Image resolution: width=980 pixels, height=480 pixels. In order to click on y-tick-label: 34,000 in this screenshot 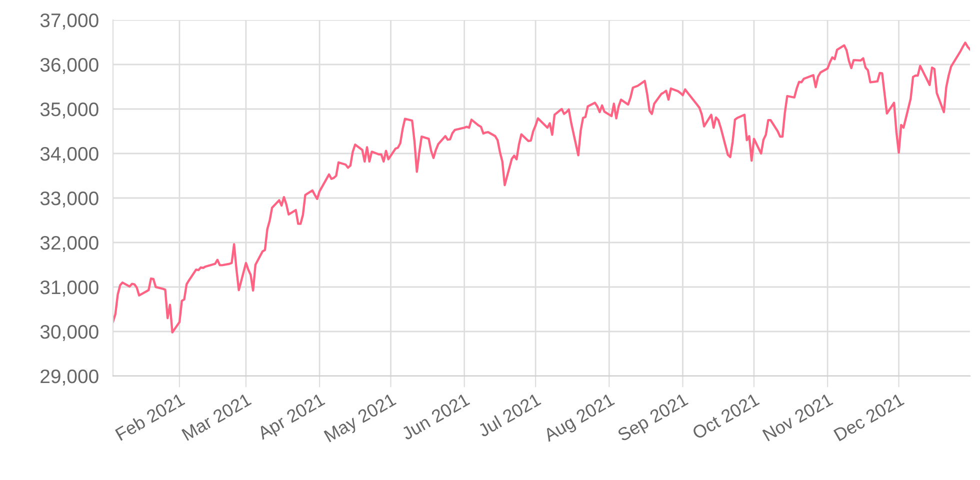, I will do `click(69, 155)`.